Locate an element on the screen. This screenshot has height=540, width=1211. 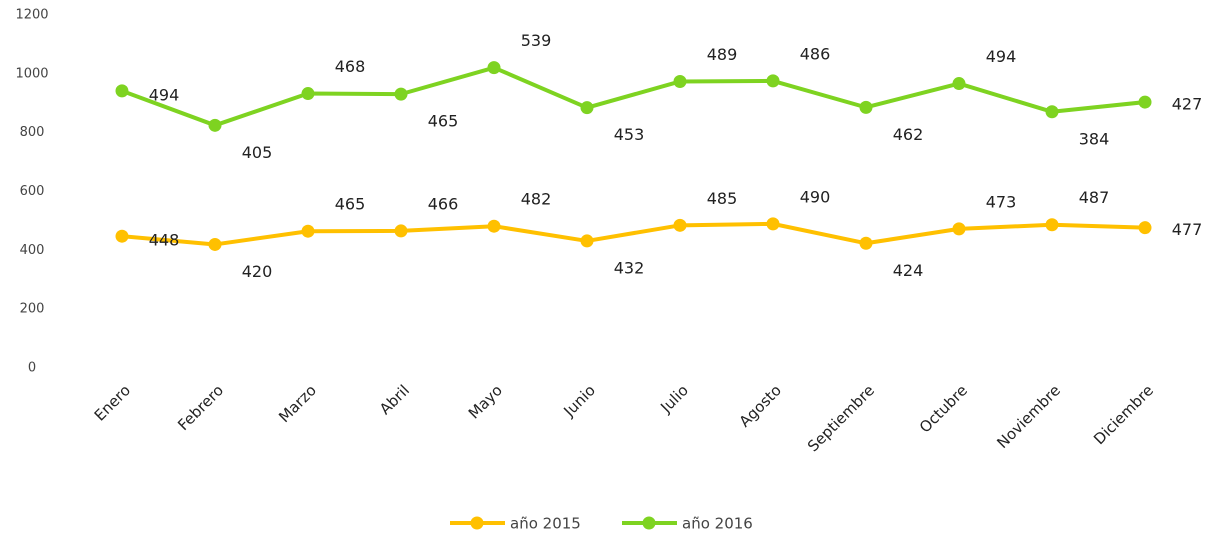
legend-item: año 2016 is located at coordinates (687, 524).